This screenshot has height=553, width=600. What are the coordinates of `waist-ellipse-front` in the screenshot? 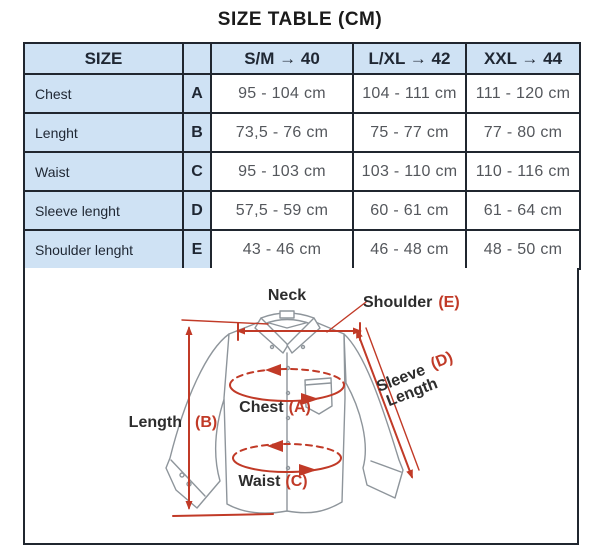 It's located at (287, 465).